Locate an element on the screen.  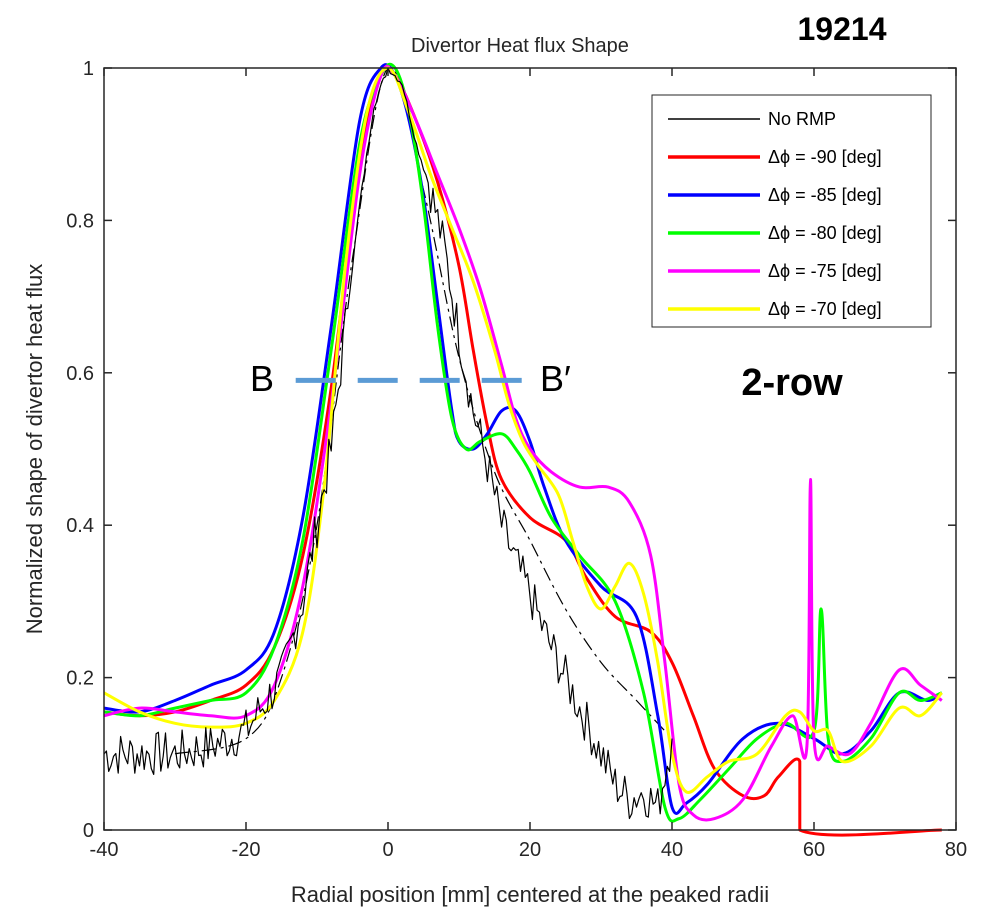
y-tick-label: 0.2 is located at coordinates (80, 679).